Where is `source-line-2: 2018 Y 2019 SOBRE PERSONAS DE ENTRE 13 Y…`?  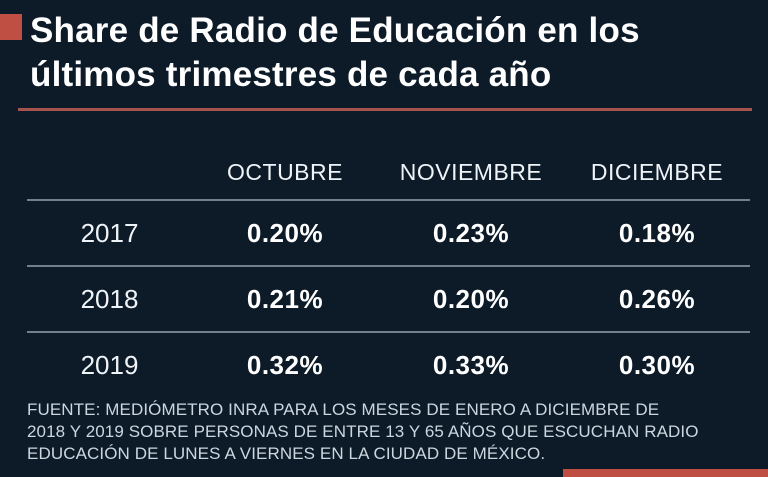 source-line-2: 2018 Y 2019 SOBRE PERSONAS DE ENTRE 13 Y… is located at coordinates (363, 431).